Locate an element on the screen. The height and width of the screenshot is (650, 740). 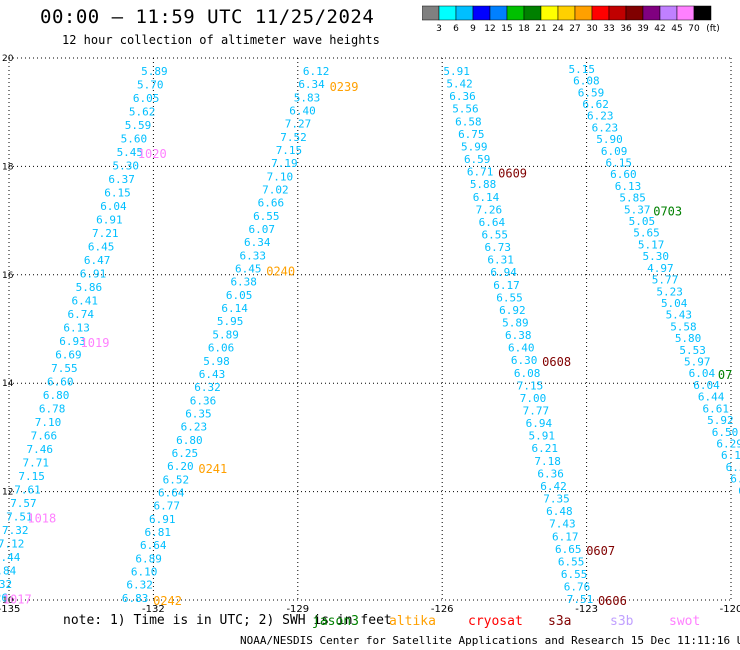
wave-height-value: 7.32 is located at coordinates (15, 530).